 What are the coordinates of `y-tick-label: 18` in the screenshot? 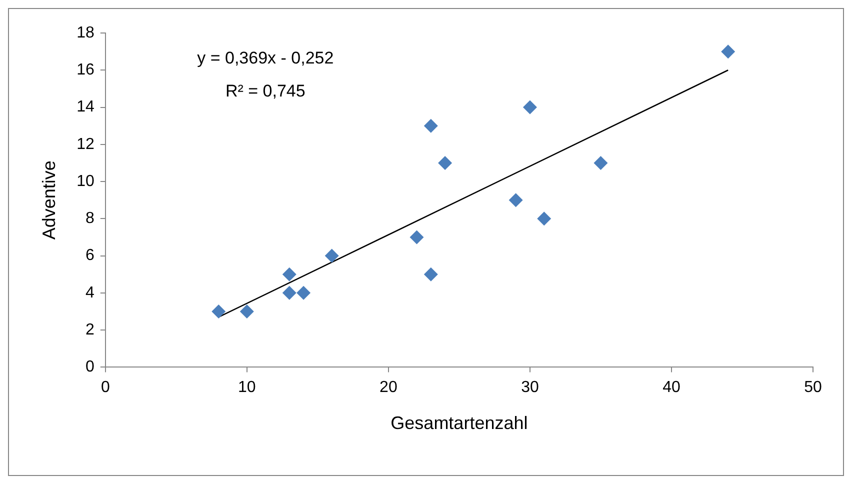 It's located at (85, 33).